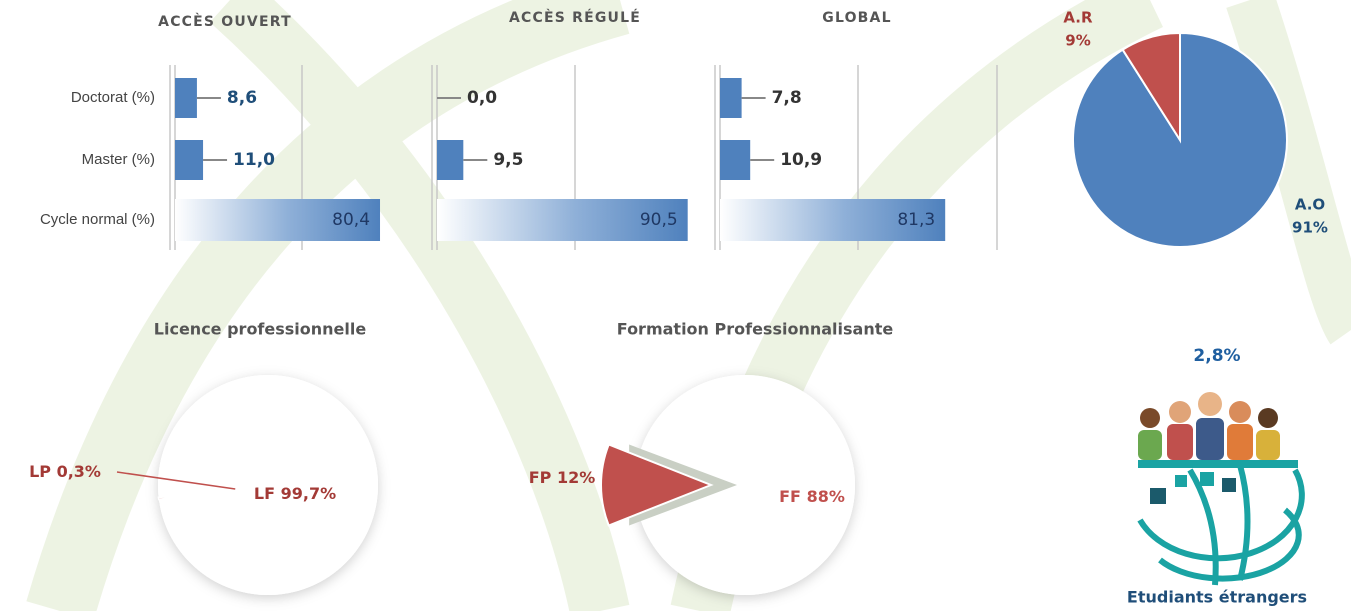  What do you see at coordinates (1216, 356) in the screenshot?
I see `stat-value: 2,8%` at bounding box center [1216, 356].